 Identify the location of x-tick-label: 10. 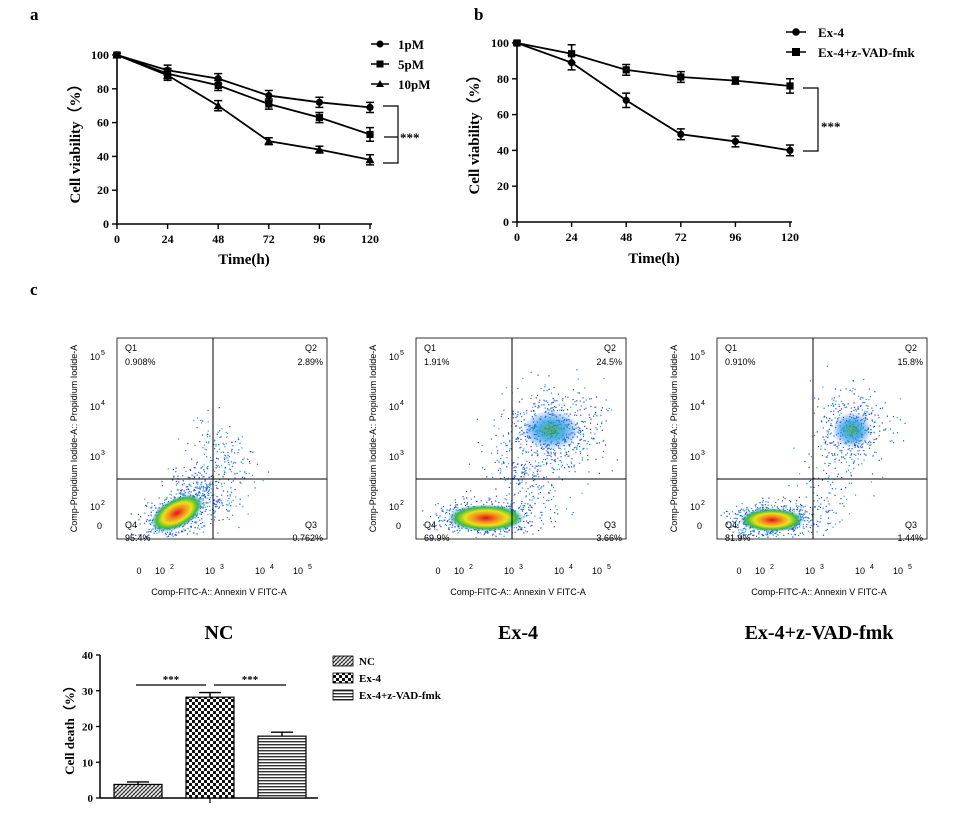
(210, 571).